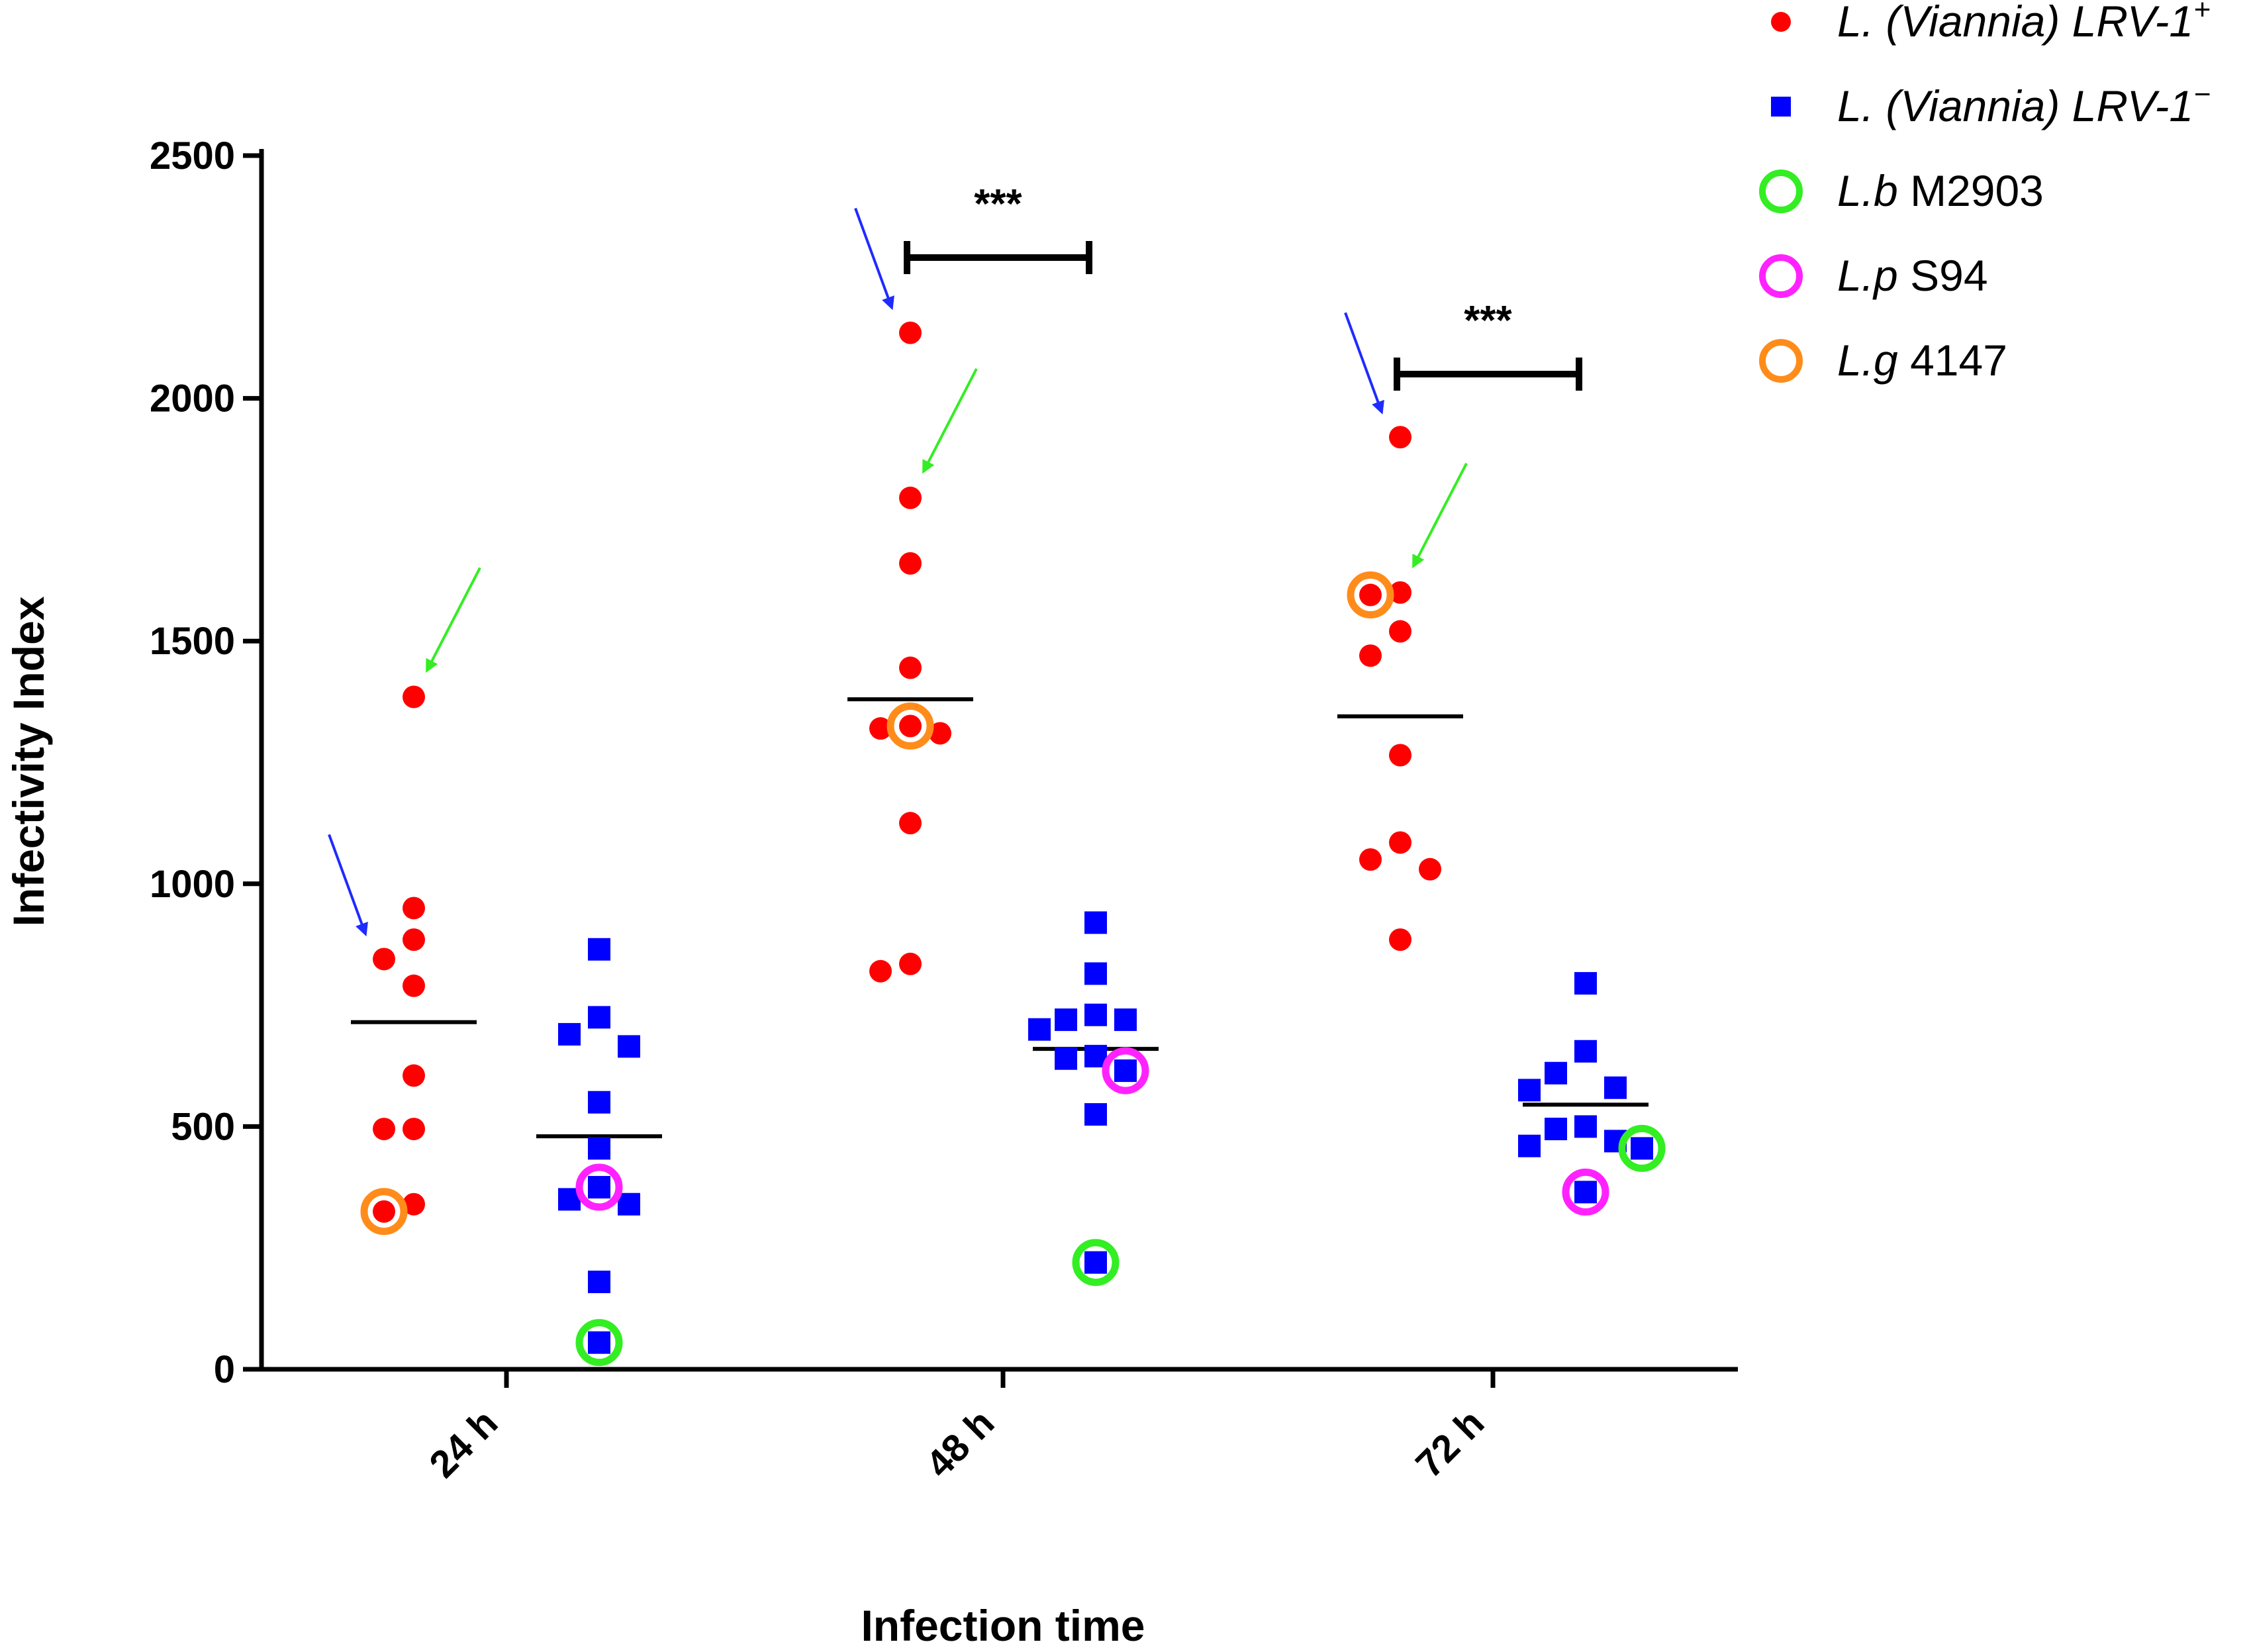 The width and height of the screenshot is (2249, 1652). Describe the element at coordinates (1781, 22) in the screenshot. I see `legend-marker-dot` at that location.